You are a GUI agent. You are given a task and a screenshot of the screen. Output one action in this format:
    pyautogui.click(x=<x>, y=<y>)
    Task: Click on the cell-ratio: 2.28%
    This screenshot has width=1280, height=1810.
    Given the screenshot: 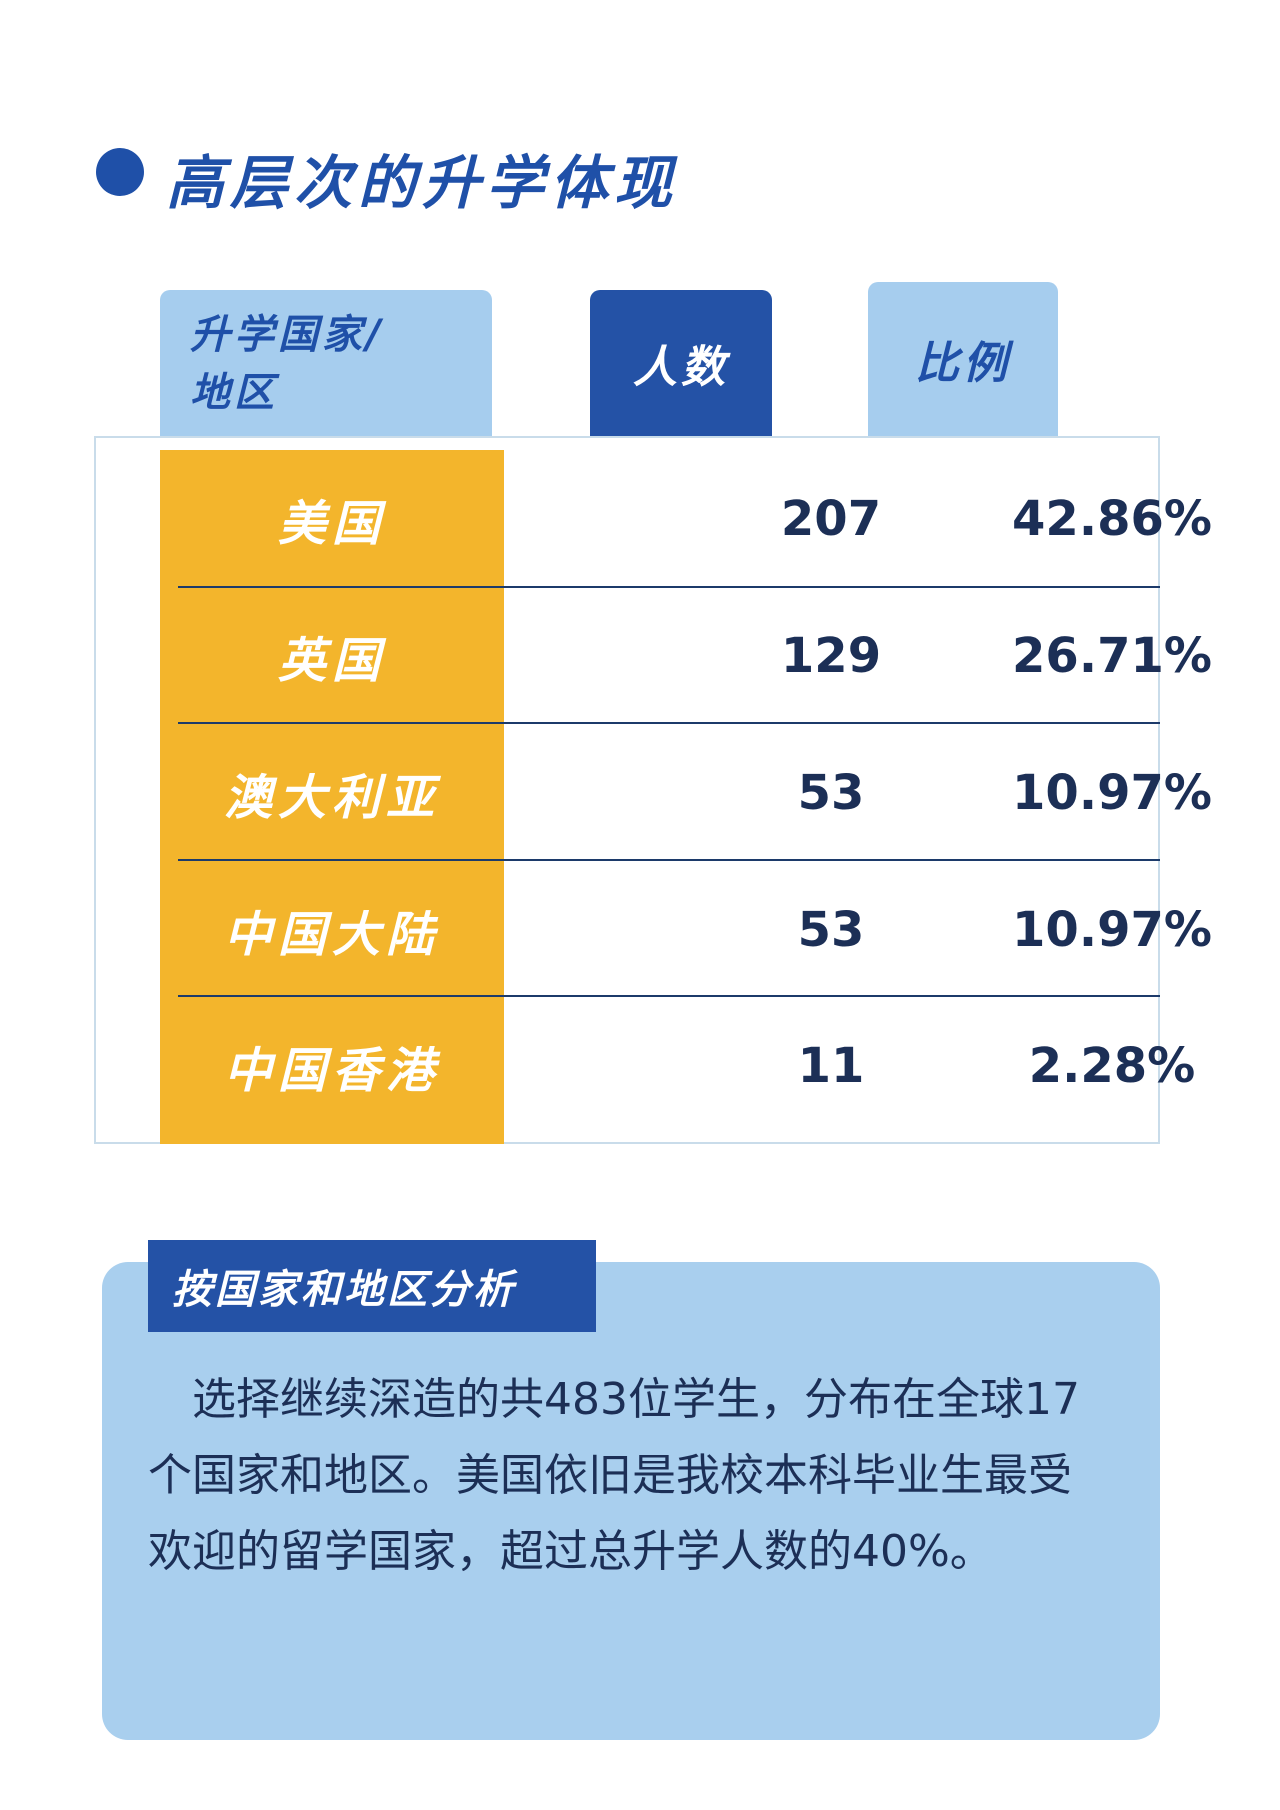 What is the action you would take?
    pyautogui.click(x=1112, y=1065)
    